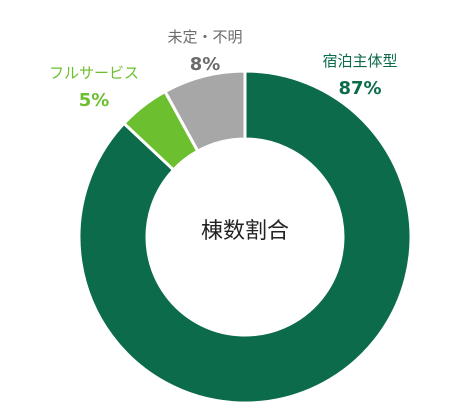  Describe the element at coordinates (359, 61) in the screenshot. I see `slice-name-label-0: 宿泊主体型` at that location.